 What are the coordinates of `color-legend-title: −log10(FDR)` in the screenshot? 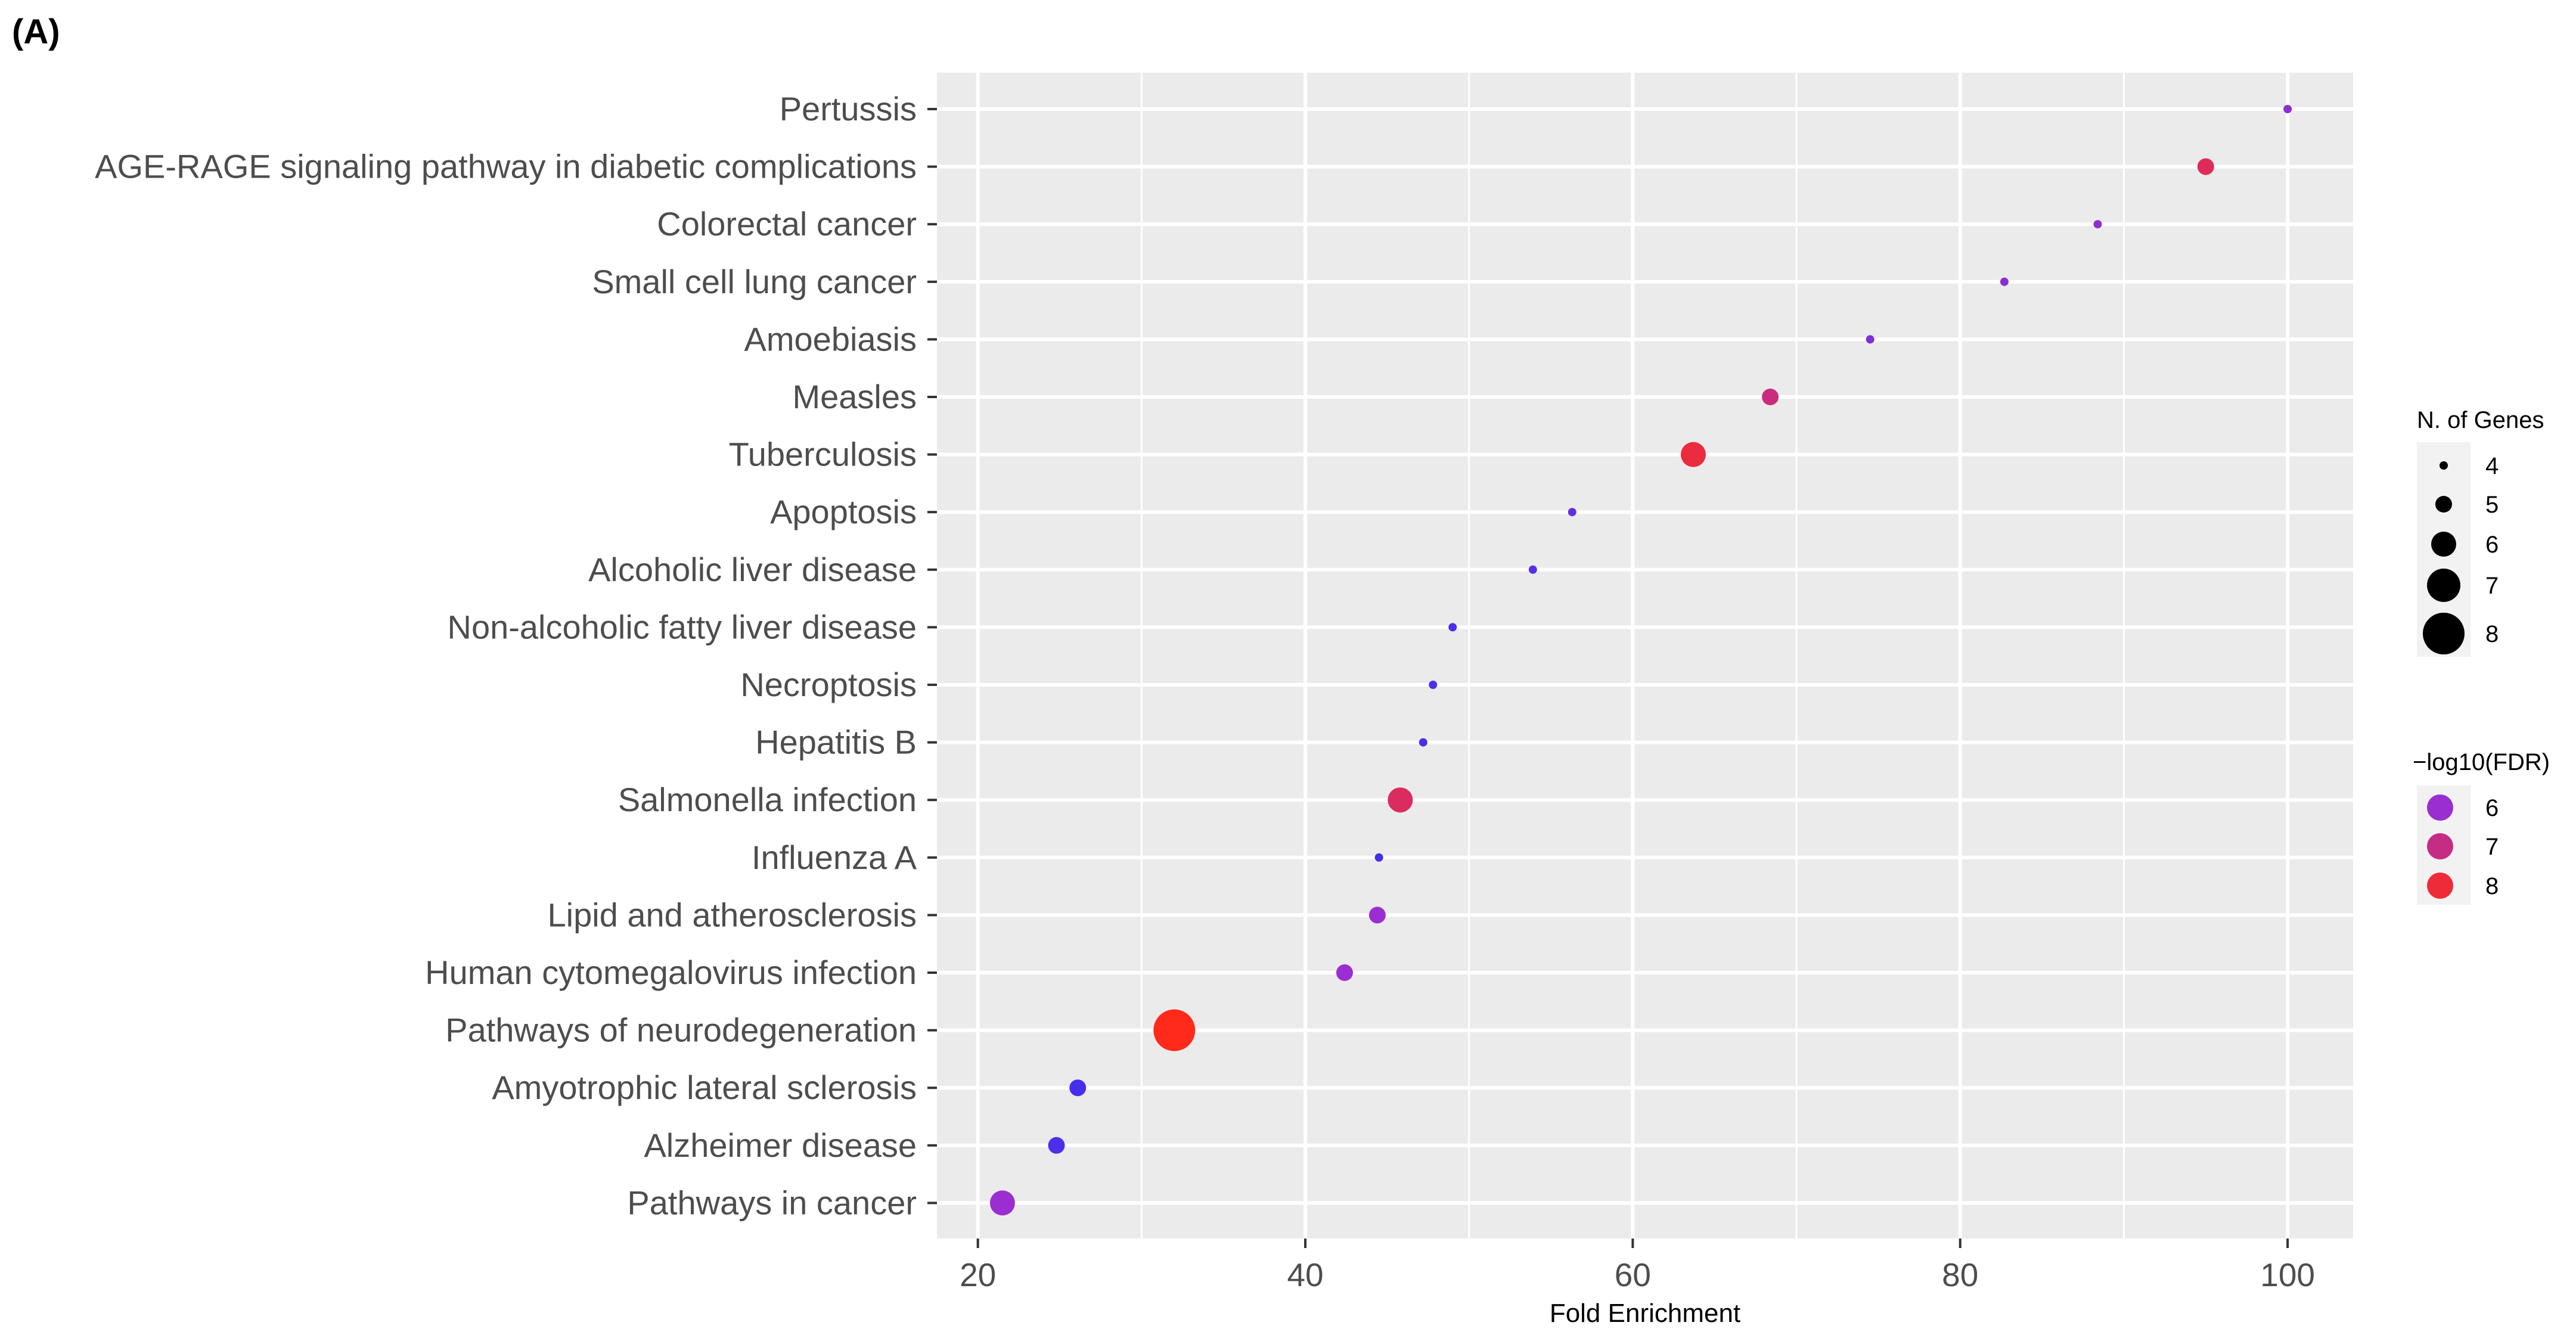 It's located at (2482, 762).